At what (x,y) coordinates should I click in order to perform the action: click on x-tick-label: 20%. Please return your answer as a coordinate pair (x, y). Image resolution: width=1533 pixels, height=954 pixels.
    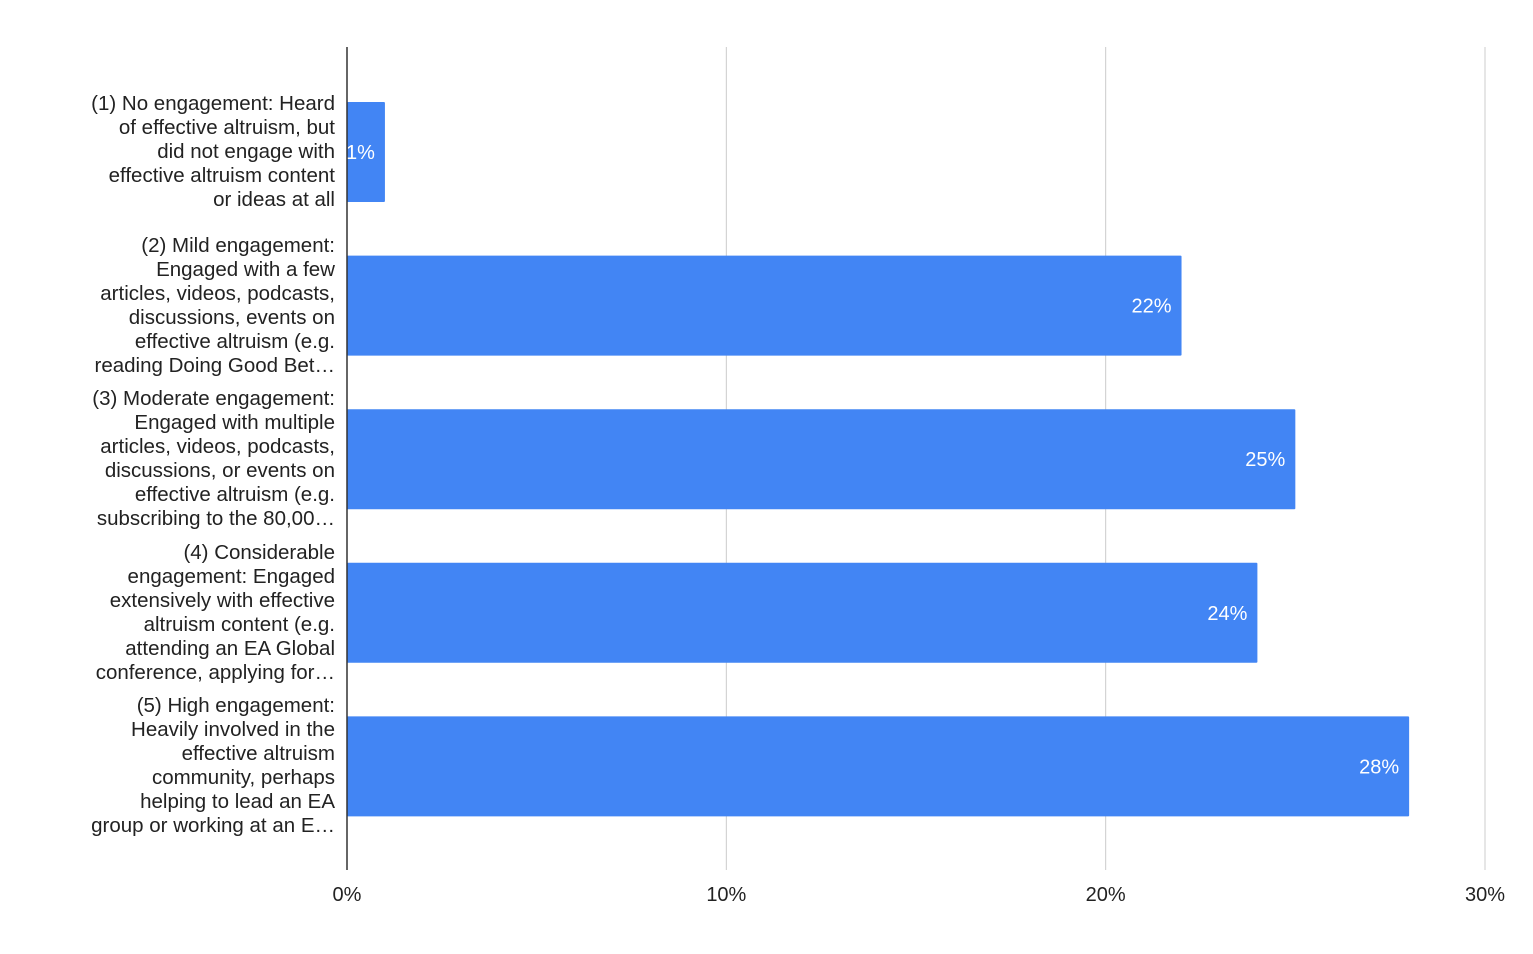
    Looking at the image, I should click on (1106, 895).